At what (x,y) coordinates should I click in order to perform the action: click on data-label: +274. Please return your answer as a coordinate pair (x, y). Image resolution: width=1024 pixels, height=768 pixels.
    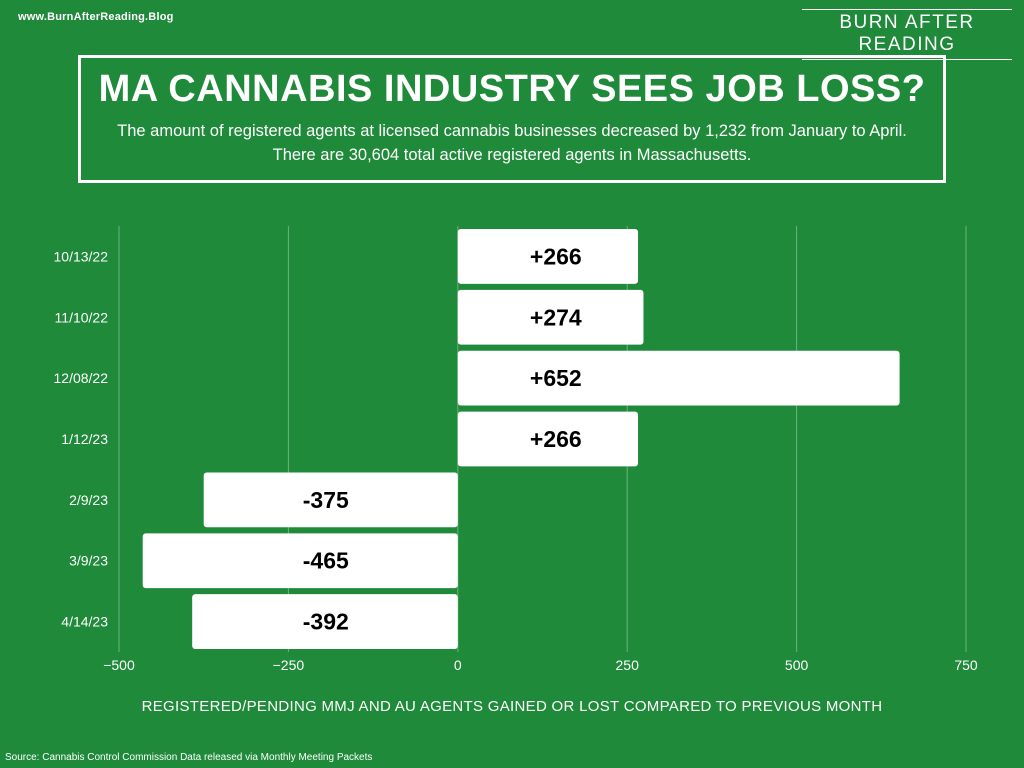
    Looking at the image, I should click on (556, 317).